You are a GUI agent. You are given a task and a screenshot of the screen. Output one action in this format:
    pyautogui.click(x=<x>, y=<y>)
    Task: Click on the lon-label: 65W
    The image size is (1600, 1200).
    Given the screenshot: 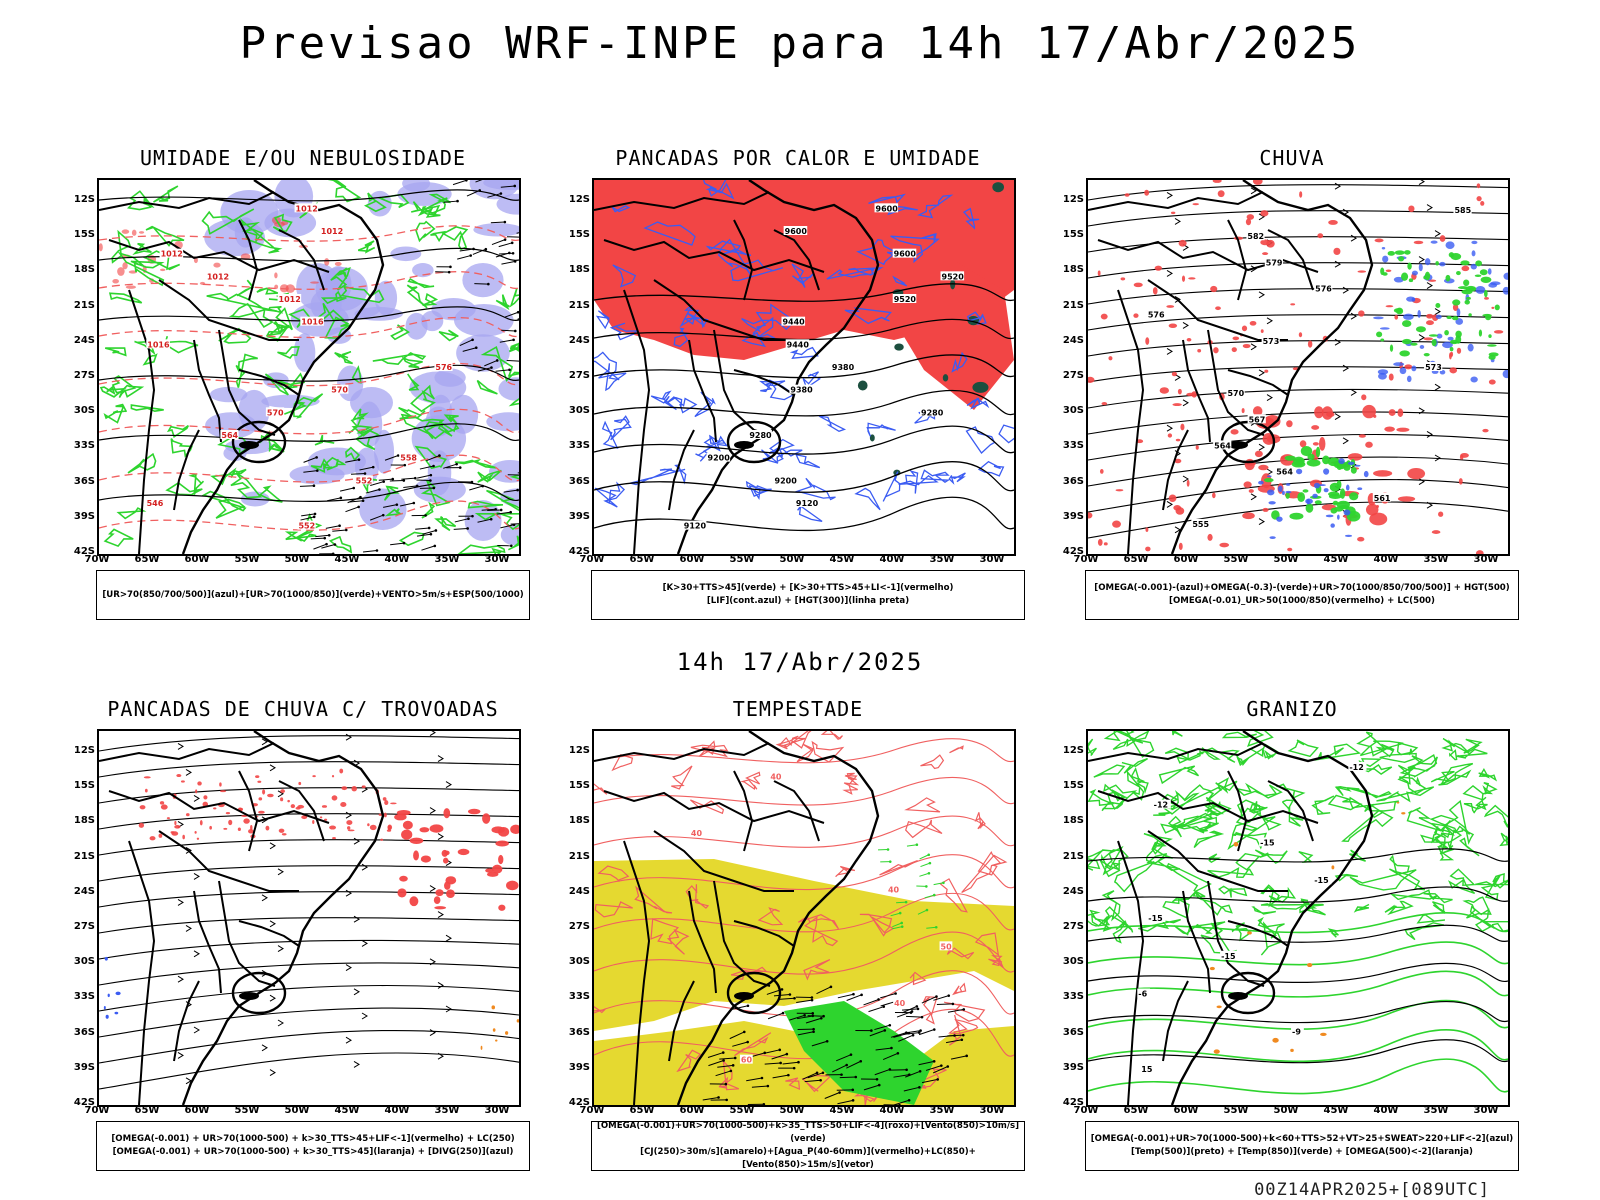 What is the action you would take?
    pyautogui.click(x=147, y=559)
    